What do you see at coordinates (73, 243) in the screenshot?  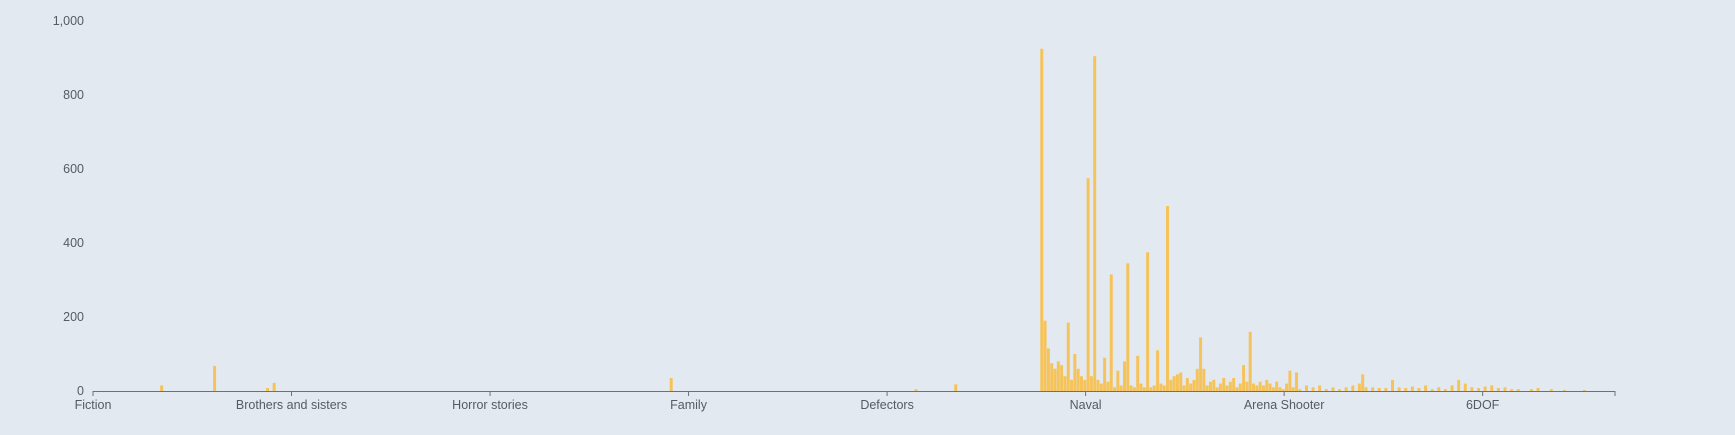 I see `y-tick-label: 400` at bounding box center [73, 243].